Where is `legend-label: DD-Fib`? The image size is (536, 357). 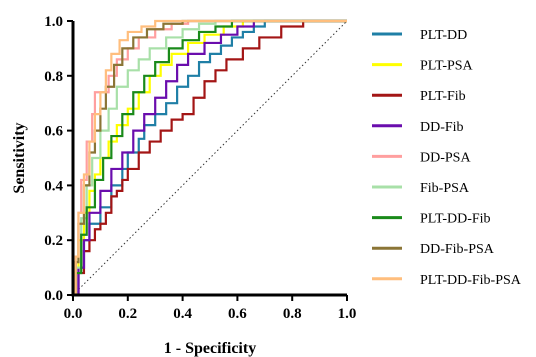
legend-label: DD-Fib is located at coordinates (442, 127).